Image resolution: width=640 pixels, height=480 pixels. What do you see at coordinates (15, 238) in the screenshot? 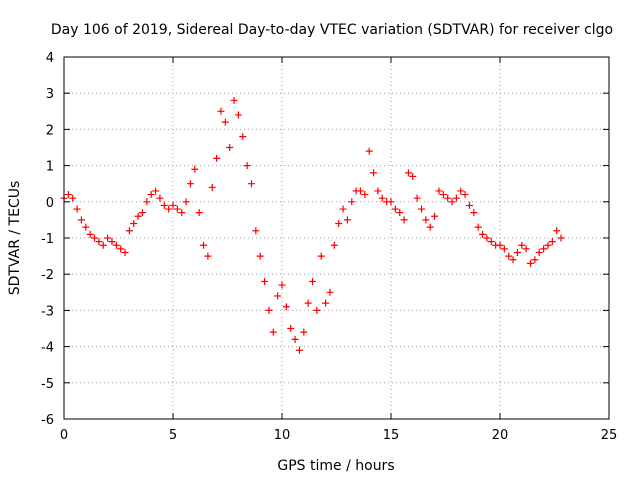
I see `y-axis-label: SDTVAR / TECUs` at bounding box center [15, 238].